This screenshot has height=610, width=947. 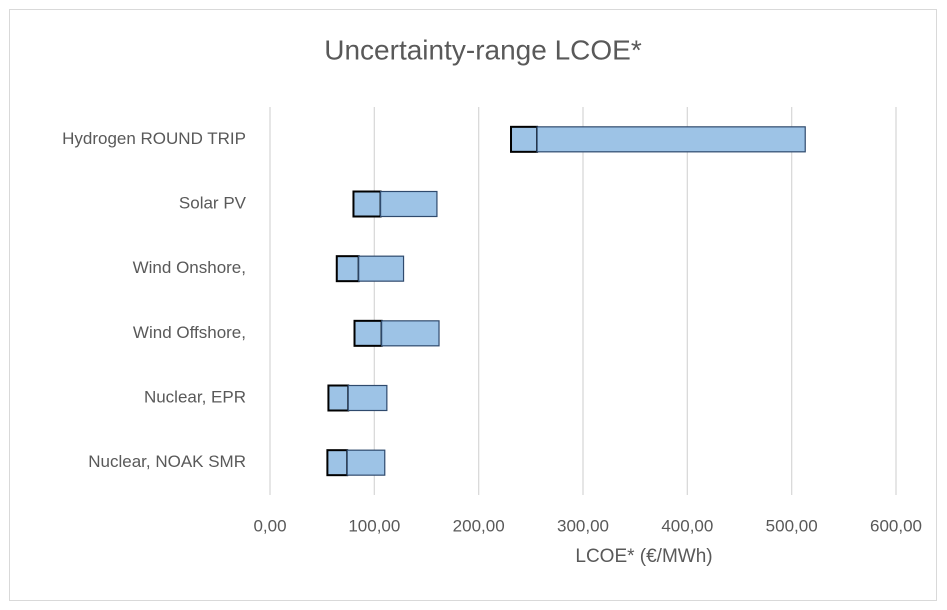 I want to click on y-tick-label: Wind Offshore,, so click(x=189, y=332).